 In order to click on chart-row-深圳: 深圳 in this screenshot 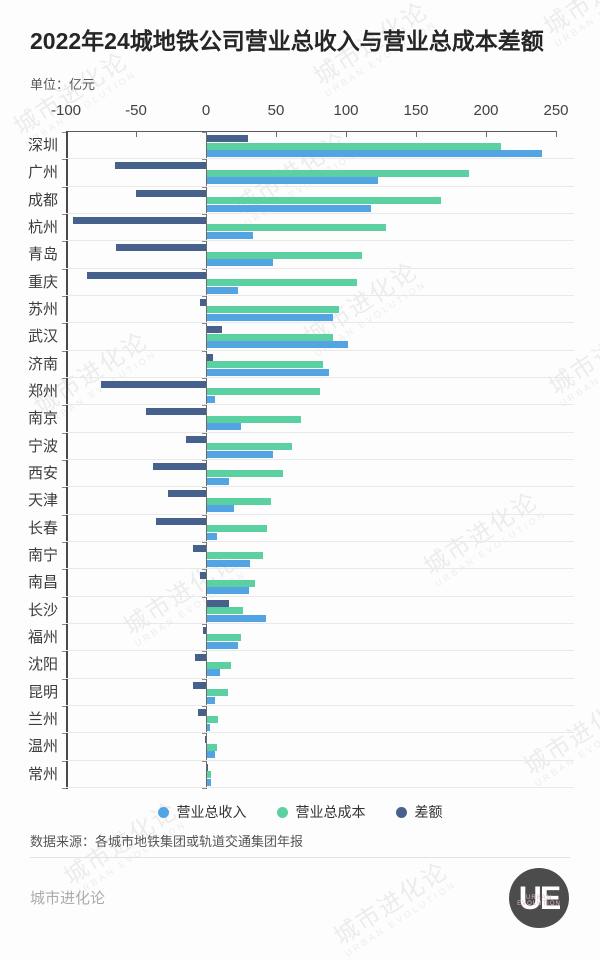, I will do `click(300, 146)`.